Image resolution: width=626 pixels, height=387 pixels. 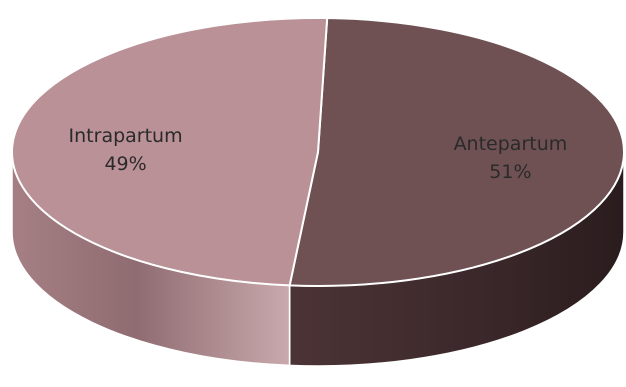 What do you see at coordinates (125, 164) in the screenshot?
I see `slice-percent-intrapartum: 49%` at bounding box center [125, 164].